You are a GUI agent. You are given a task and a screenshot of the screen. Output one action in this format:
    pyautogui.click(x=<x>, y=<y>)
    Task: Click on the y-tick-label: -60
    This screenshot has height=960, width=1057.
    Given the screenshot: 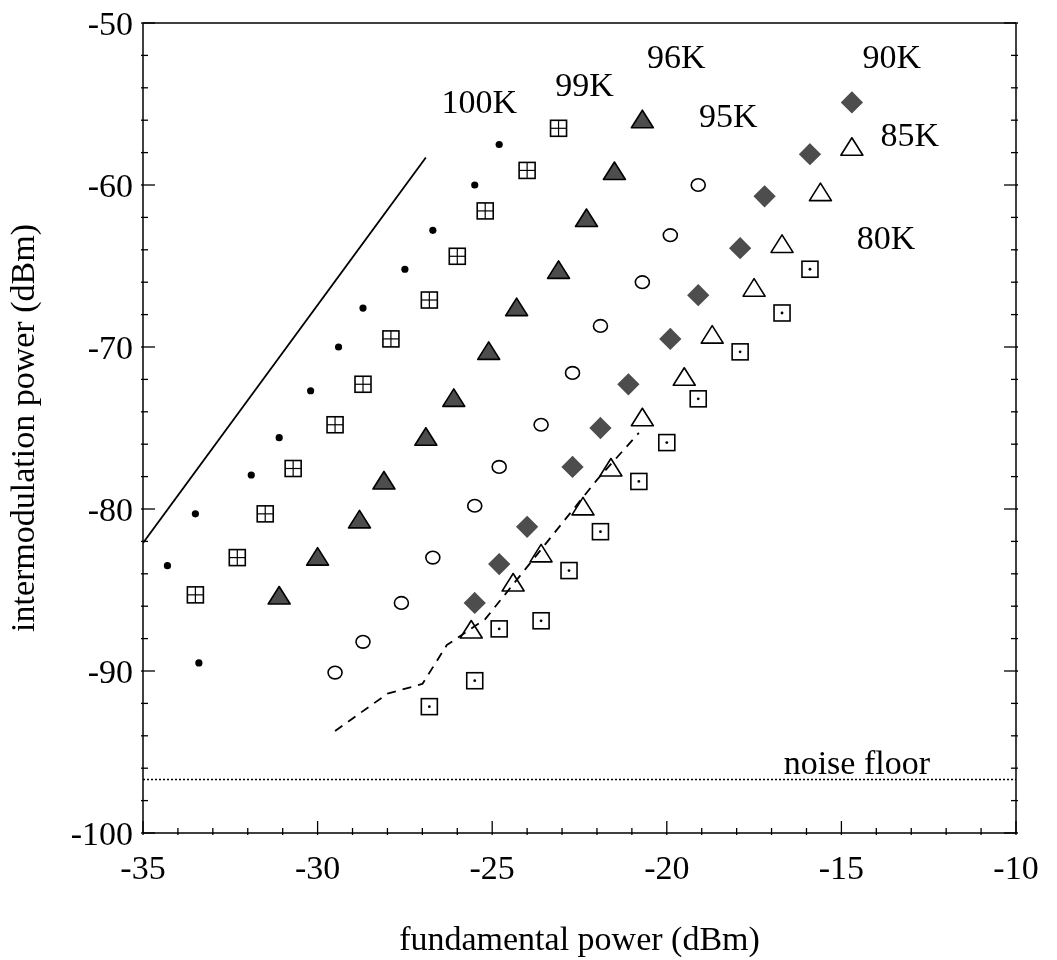 What is the action you would take?
    pyautogui.click(x=110, y=185)
    